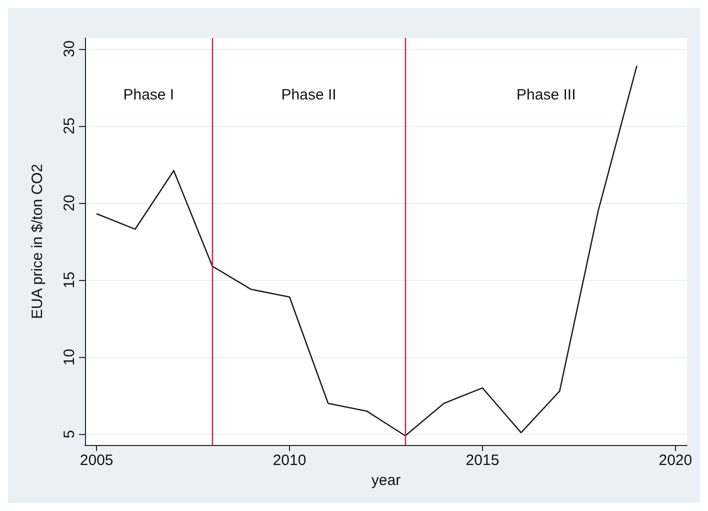  Describe the element at coordinates (69, 203) in the screenshot. I see `y-tick-label: 20` at that location.